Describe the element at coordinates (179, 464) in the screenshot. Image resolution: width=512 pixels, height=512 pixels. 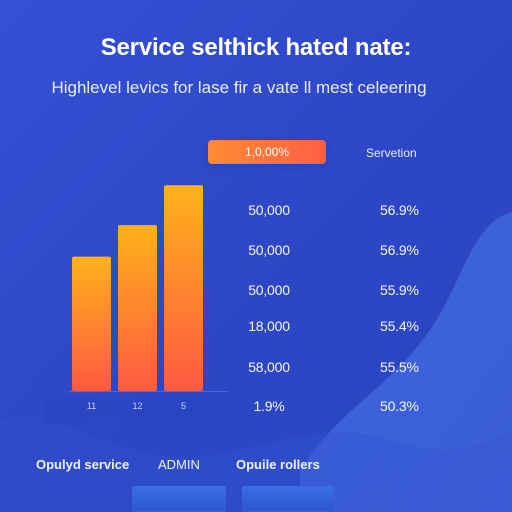
I see `footer-label-admin: ADMIN` at that location.